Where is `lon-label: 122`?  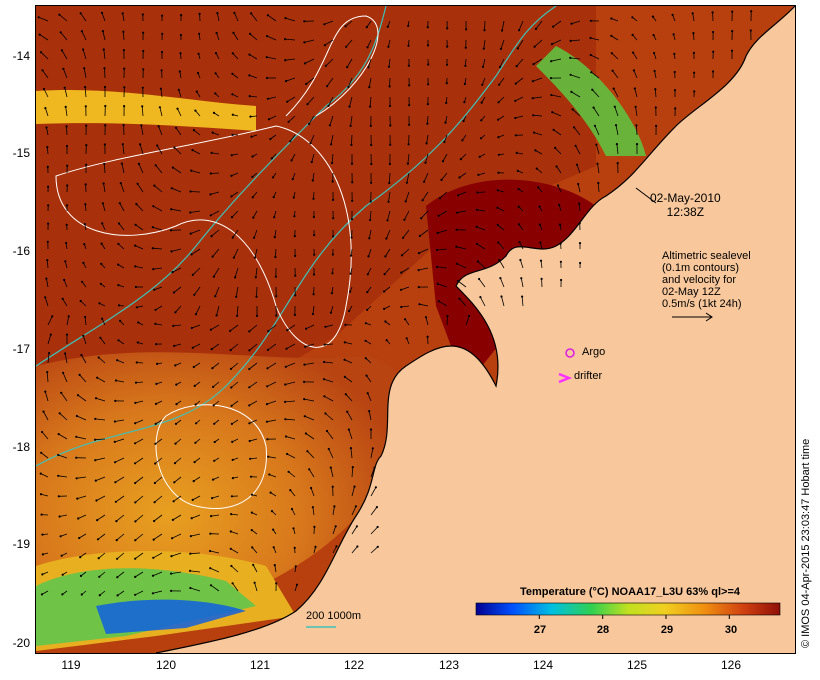 lon-label: 122 is located at coordinates (354, 665).